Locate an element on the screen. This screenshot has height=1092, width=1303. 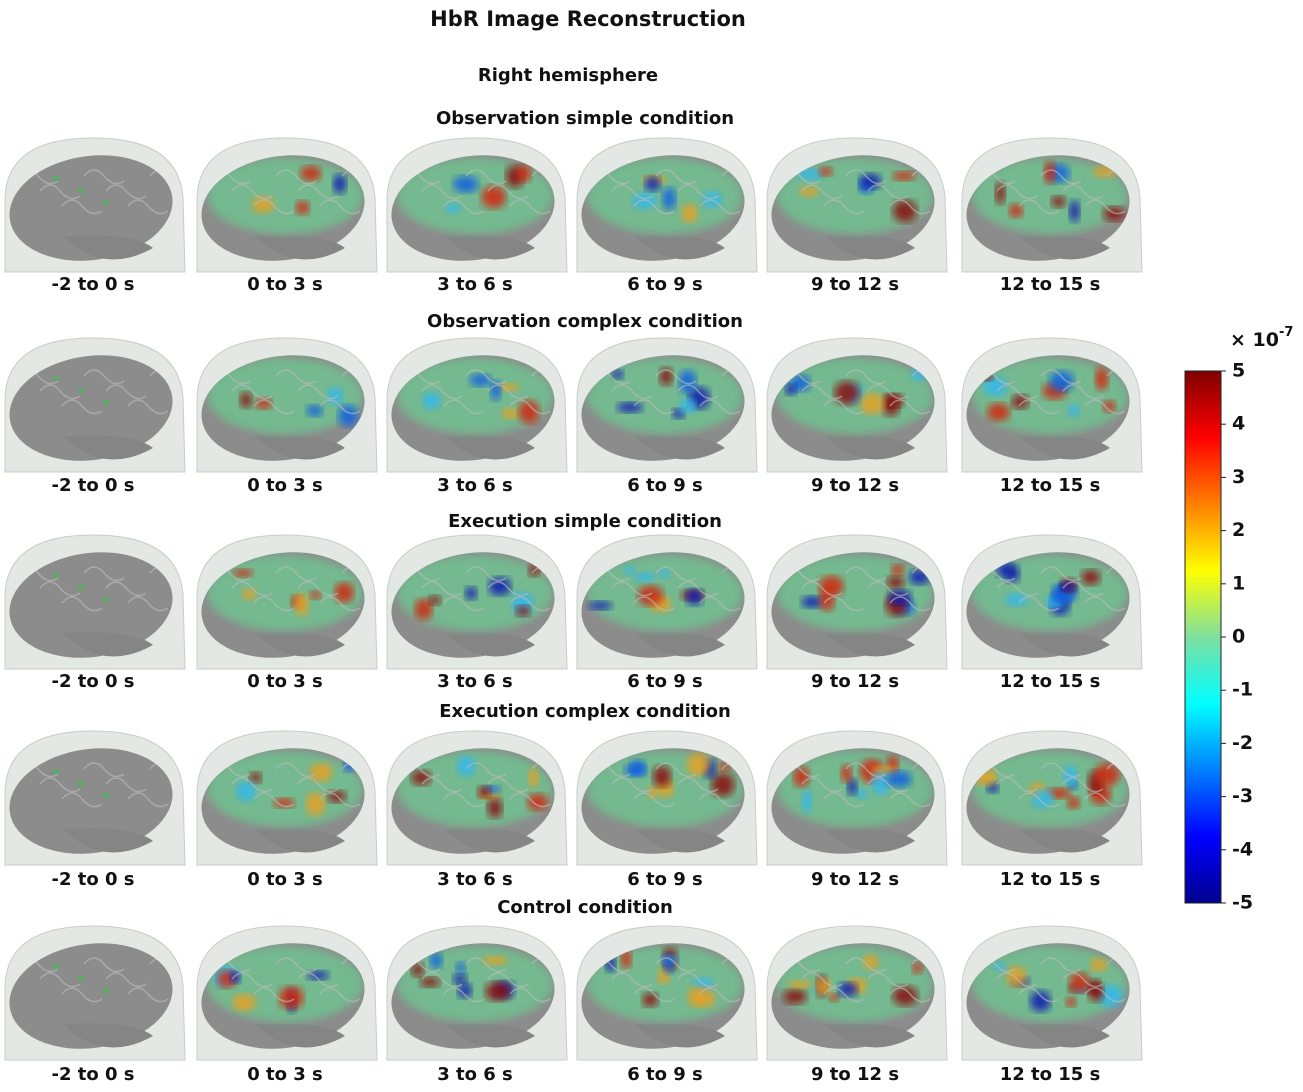
row-title: Execution complex condition is located at coordinates (585, 711).